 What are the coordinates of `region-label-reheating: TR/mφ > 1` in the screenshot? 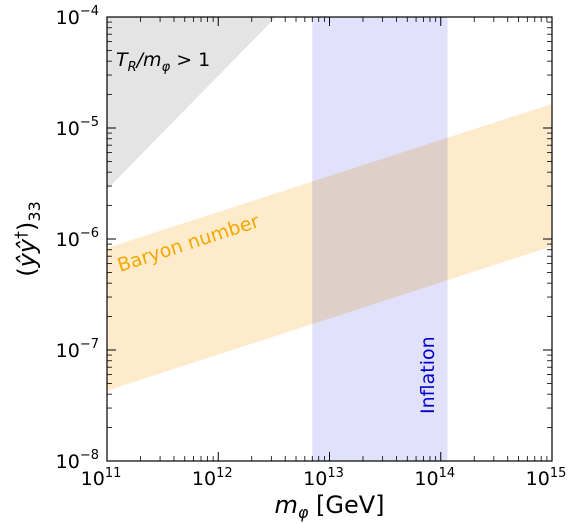 It's located at (163, 62).